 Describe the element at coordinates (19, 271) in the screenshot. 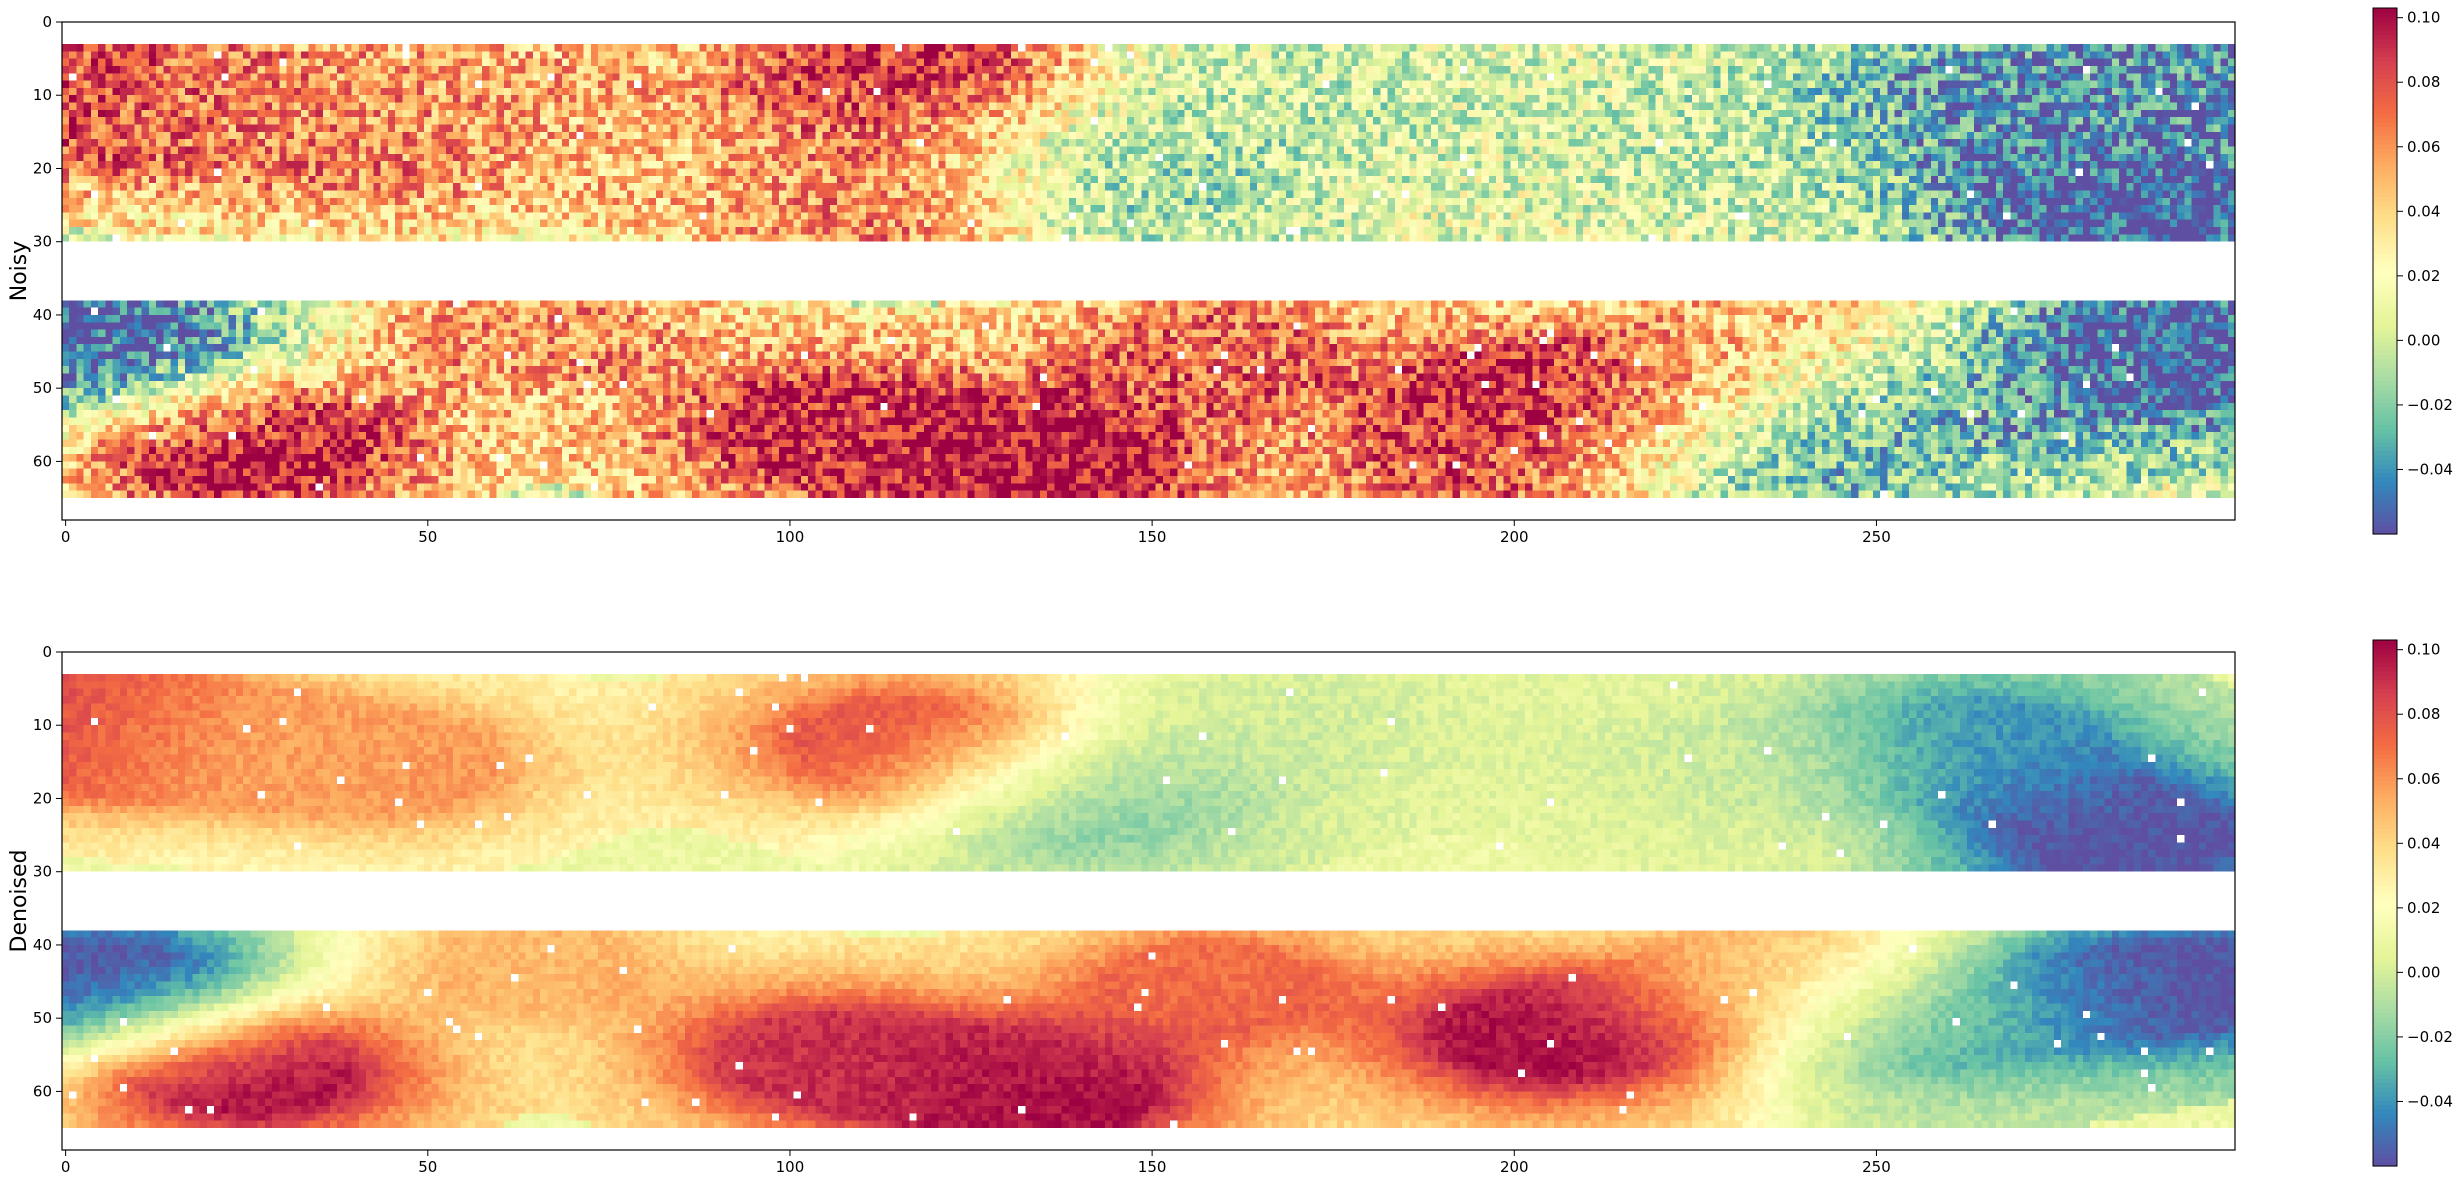

I see `y-axis-label: Noisy` at that location.